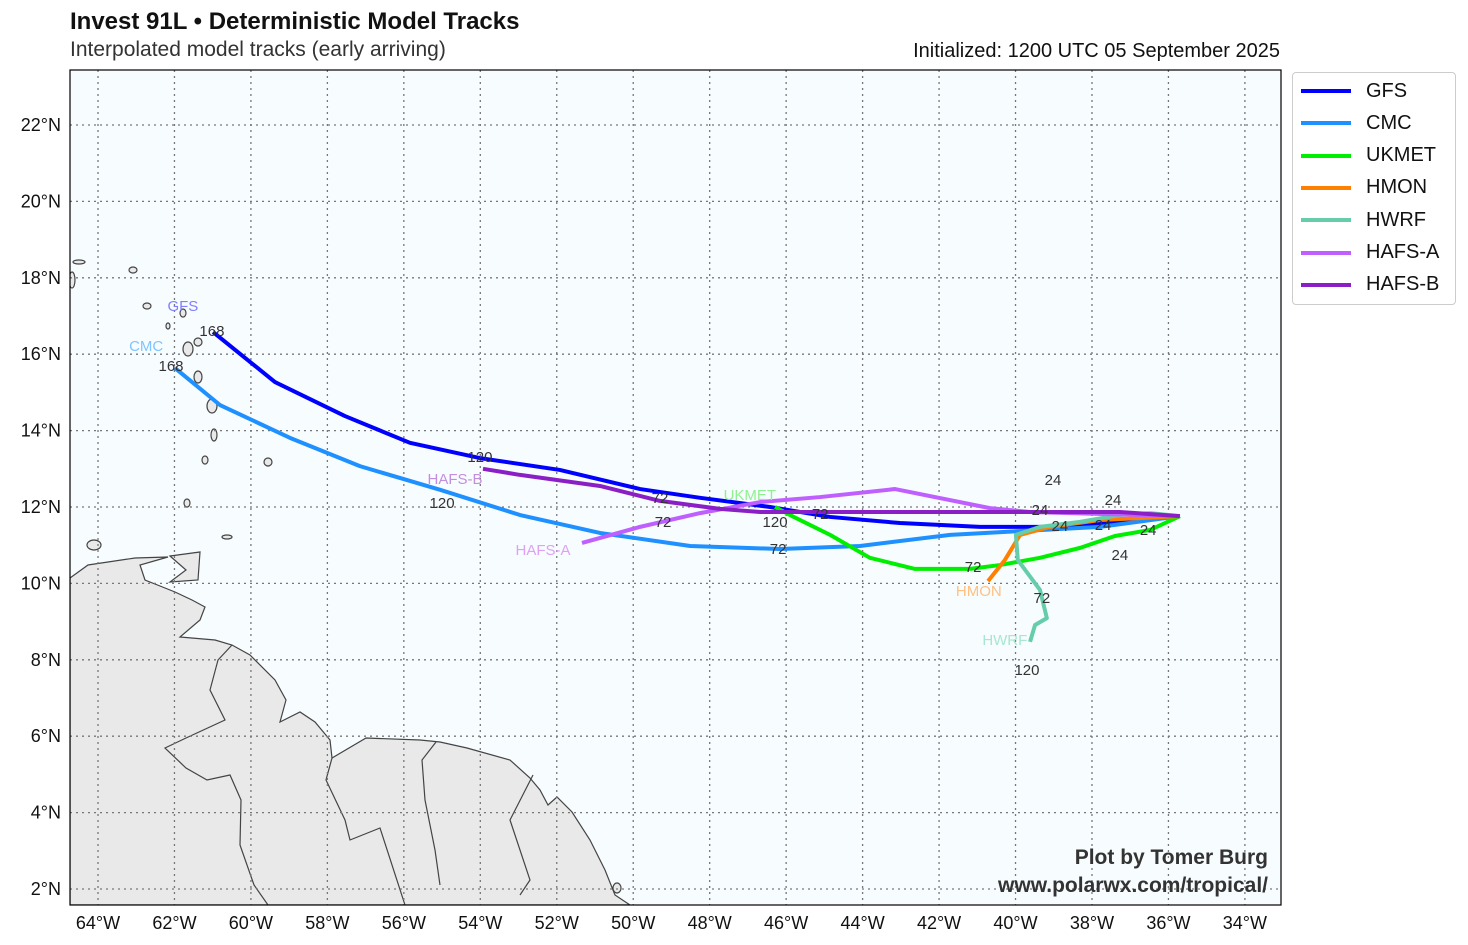  I want to click on legend-item-cmc: CMC, so click(1356, 123).